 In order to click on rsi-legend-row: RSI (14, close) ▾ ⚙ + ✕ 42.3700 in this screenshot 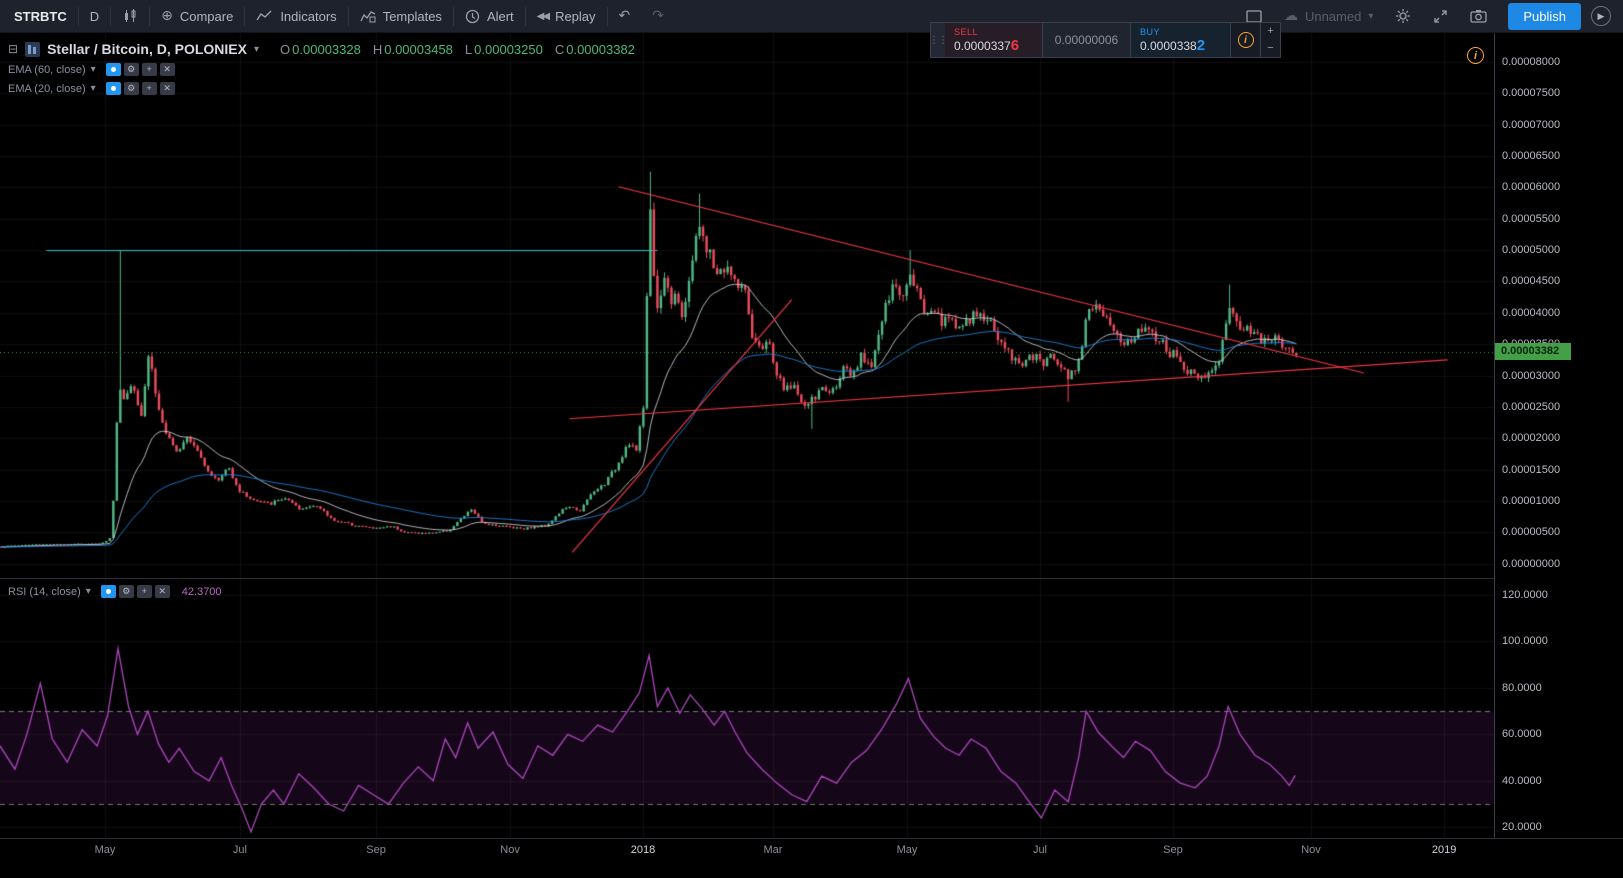, I will do `click(115, 591)`.